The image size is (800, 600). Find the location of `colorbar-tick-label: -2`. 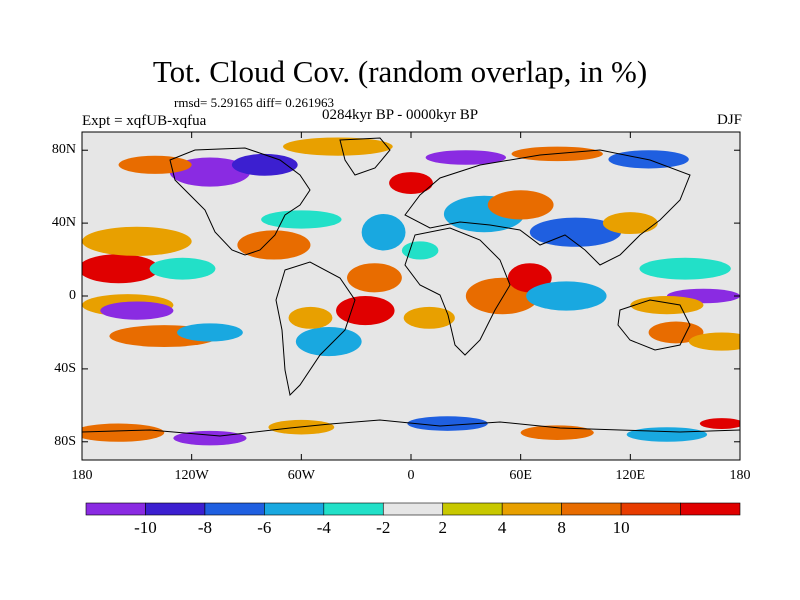

colorbar-tick-label: -2 is located at coordinates (383, 527).